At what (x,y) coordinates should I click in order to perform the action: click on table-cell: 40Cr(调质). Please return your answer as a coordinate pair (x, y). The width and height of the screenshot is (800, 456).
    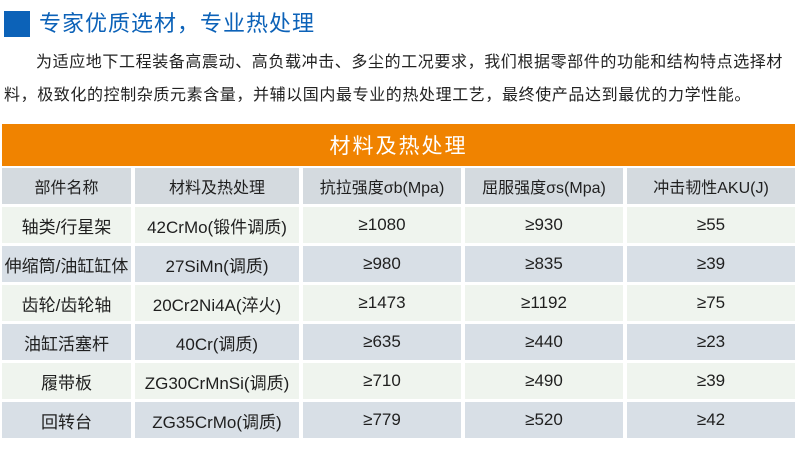
    Looking at the image, I should click on (217, 342).